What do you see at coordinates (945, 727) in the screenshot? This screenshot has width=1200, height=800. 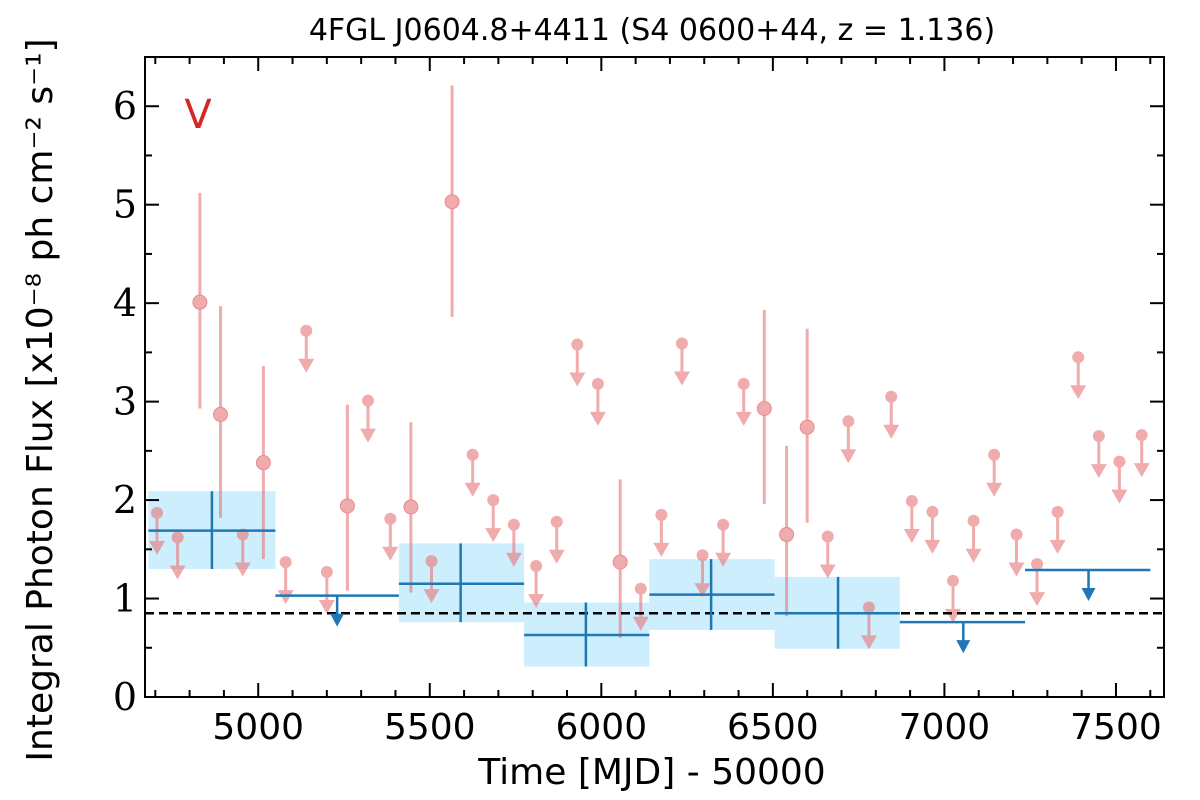 I see `x-tick-label: 7000` at bounding box center [945, 727].